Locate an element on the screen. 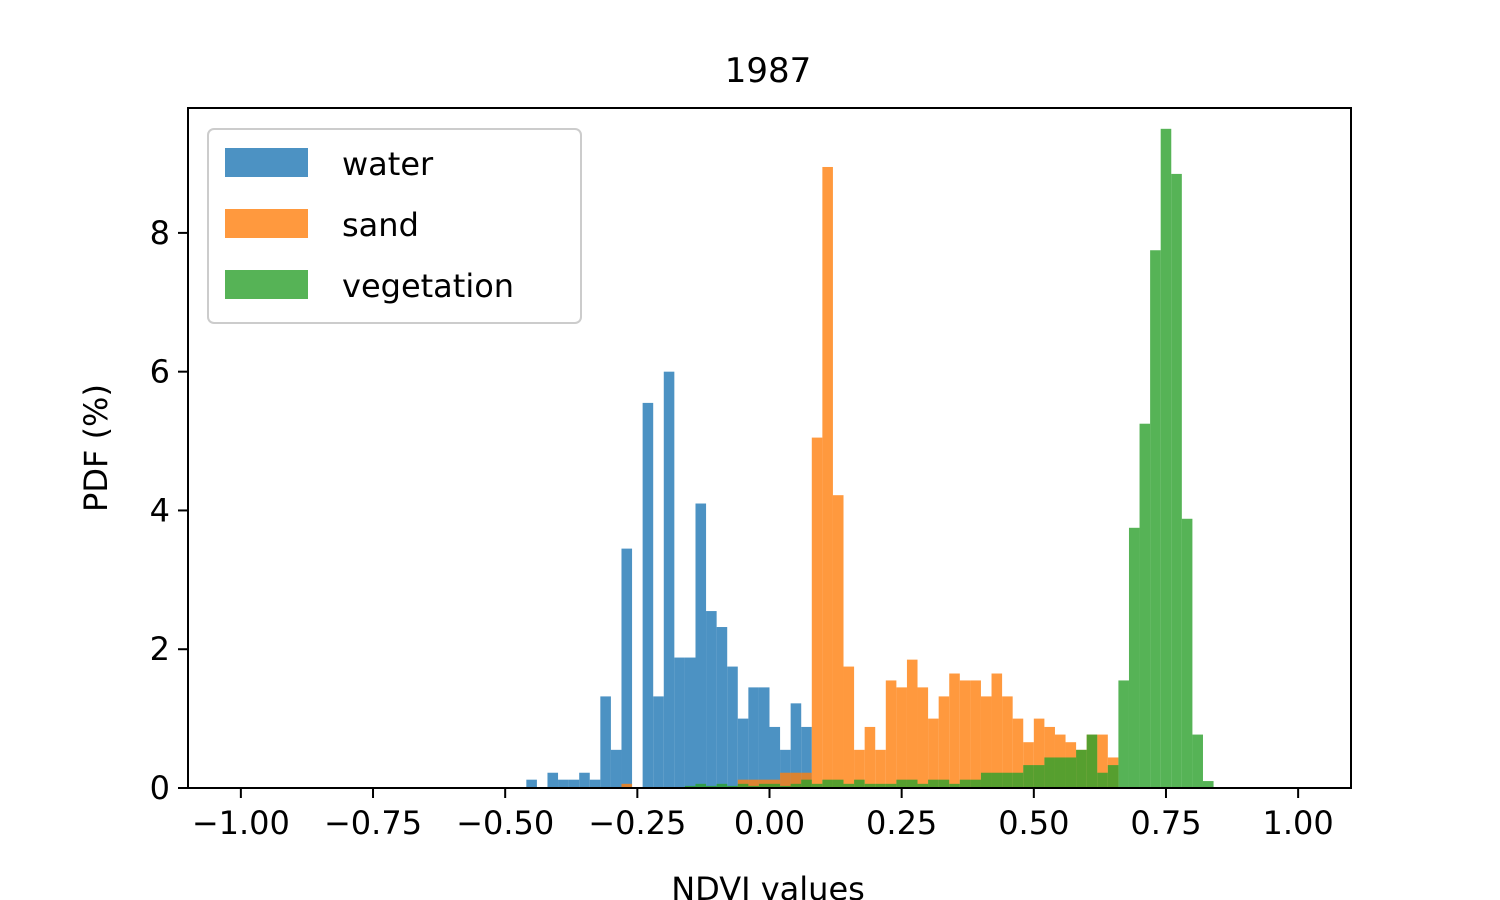 This screenshot has height=900, width=1500. x-tick-label: 0.25 is located at coordinates (901, 823).